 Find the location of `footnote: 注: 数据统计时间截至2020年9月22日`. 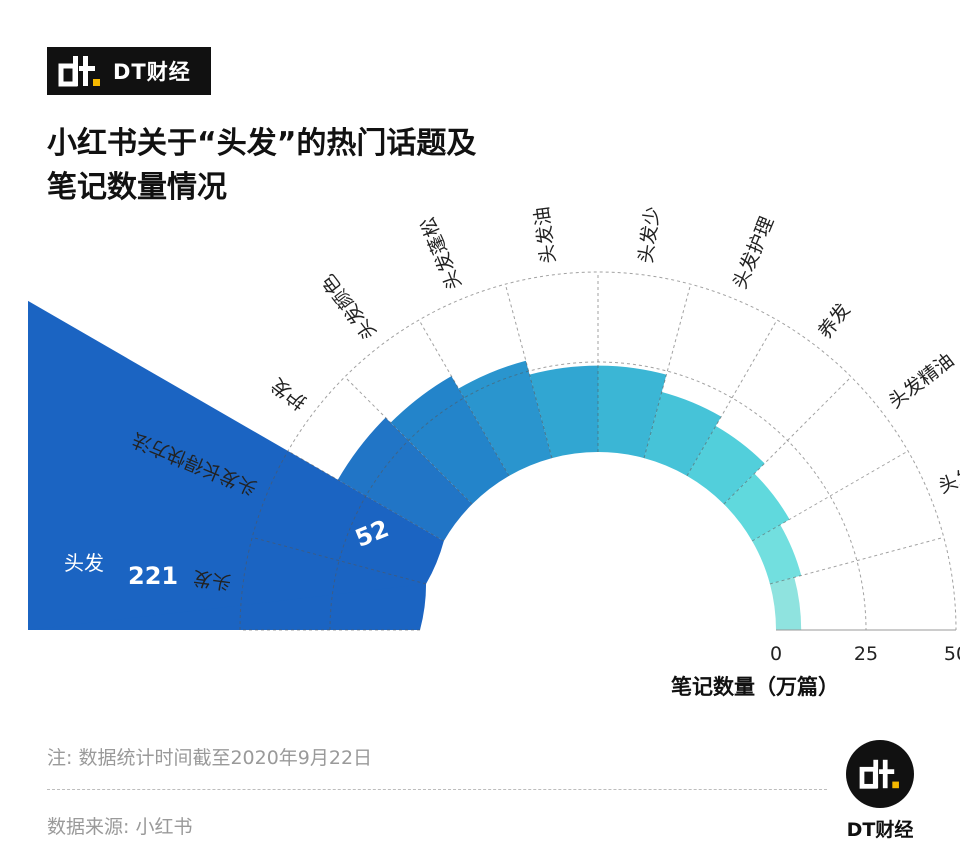

footnote: 注: 数据统计时间截至2020年9月22日 is located at coordinates (210, 758).